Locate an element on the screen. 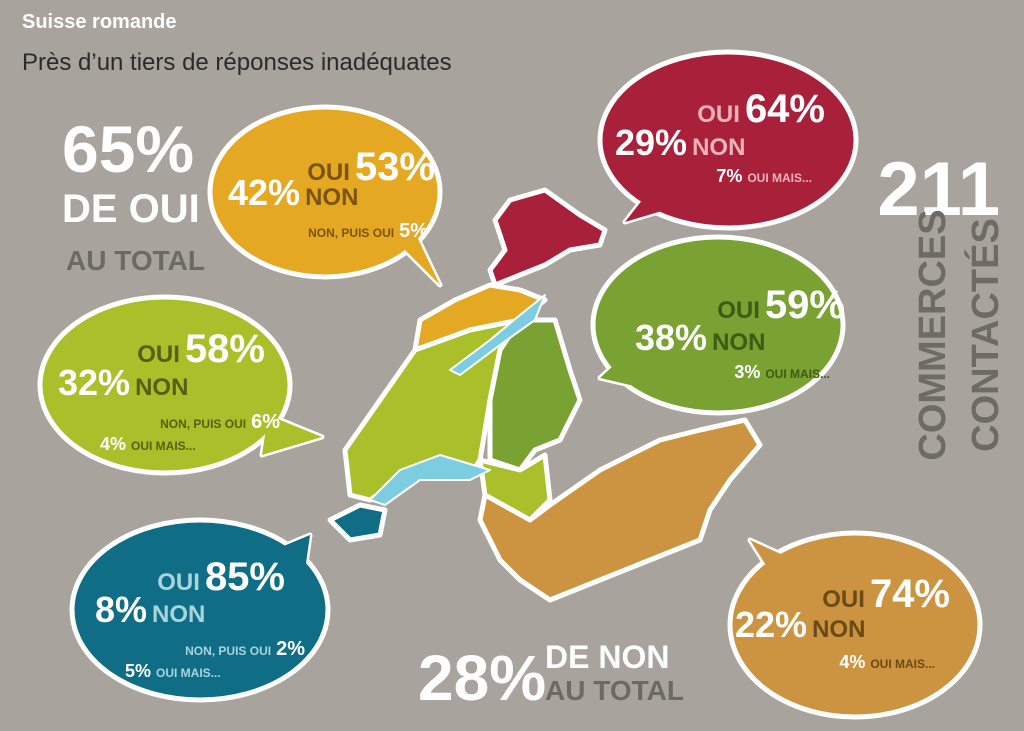 The image size is (1024, 731). answer-value: 38% is located at coordinates (671, 337).